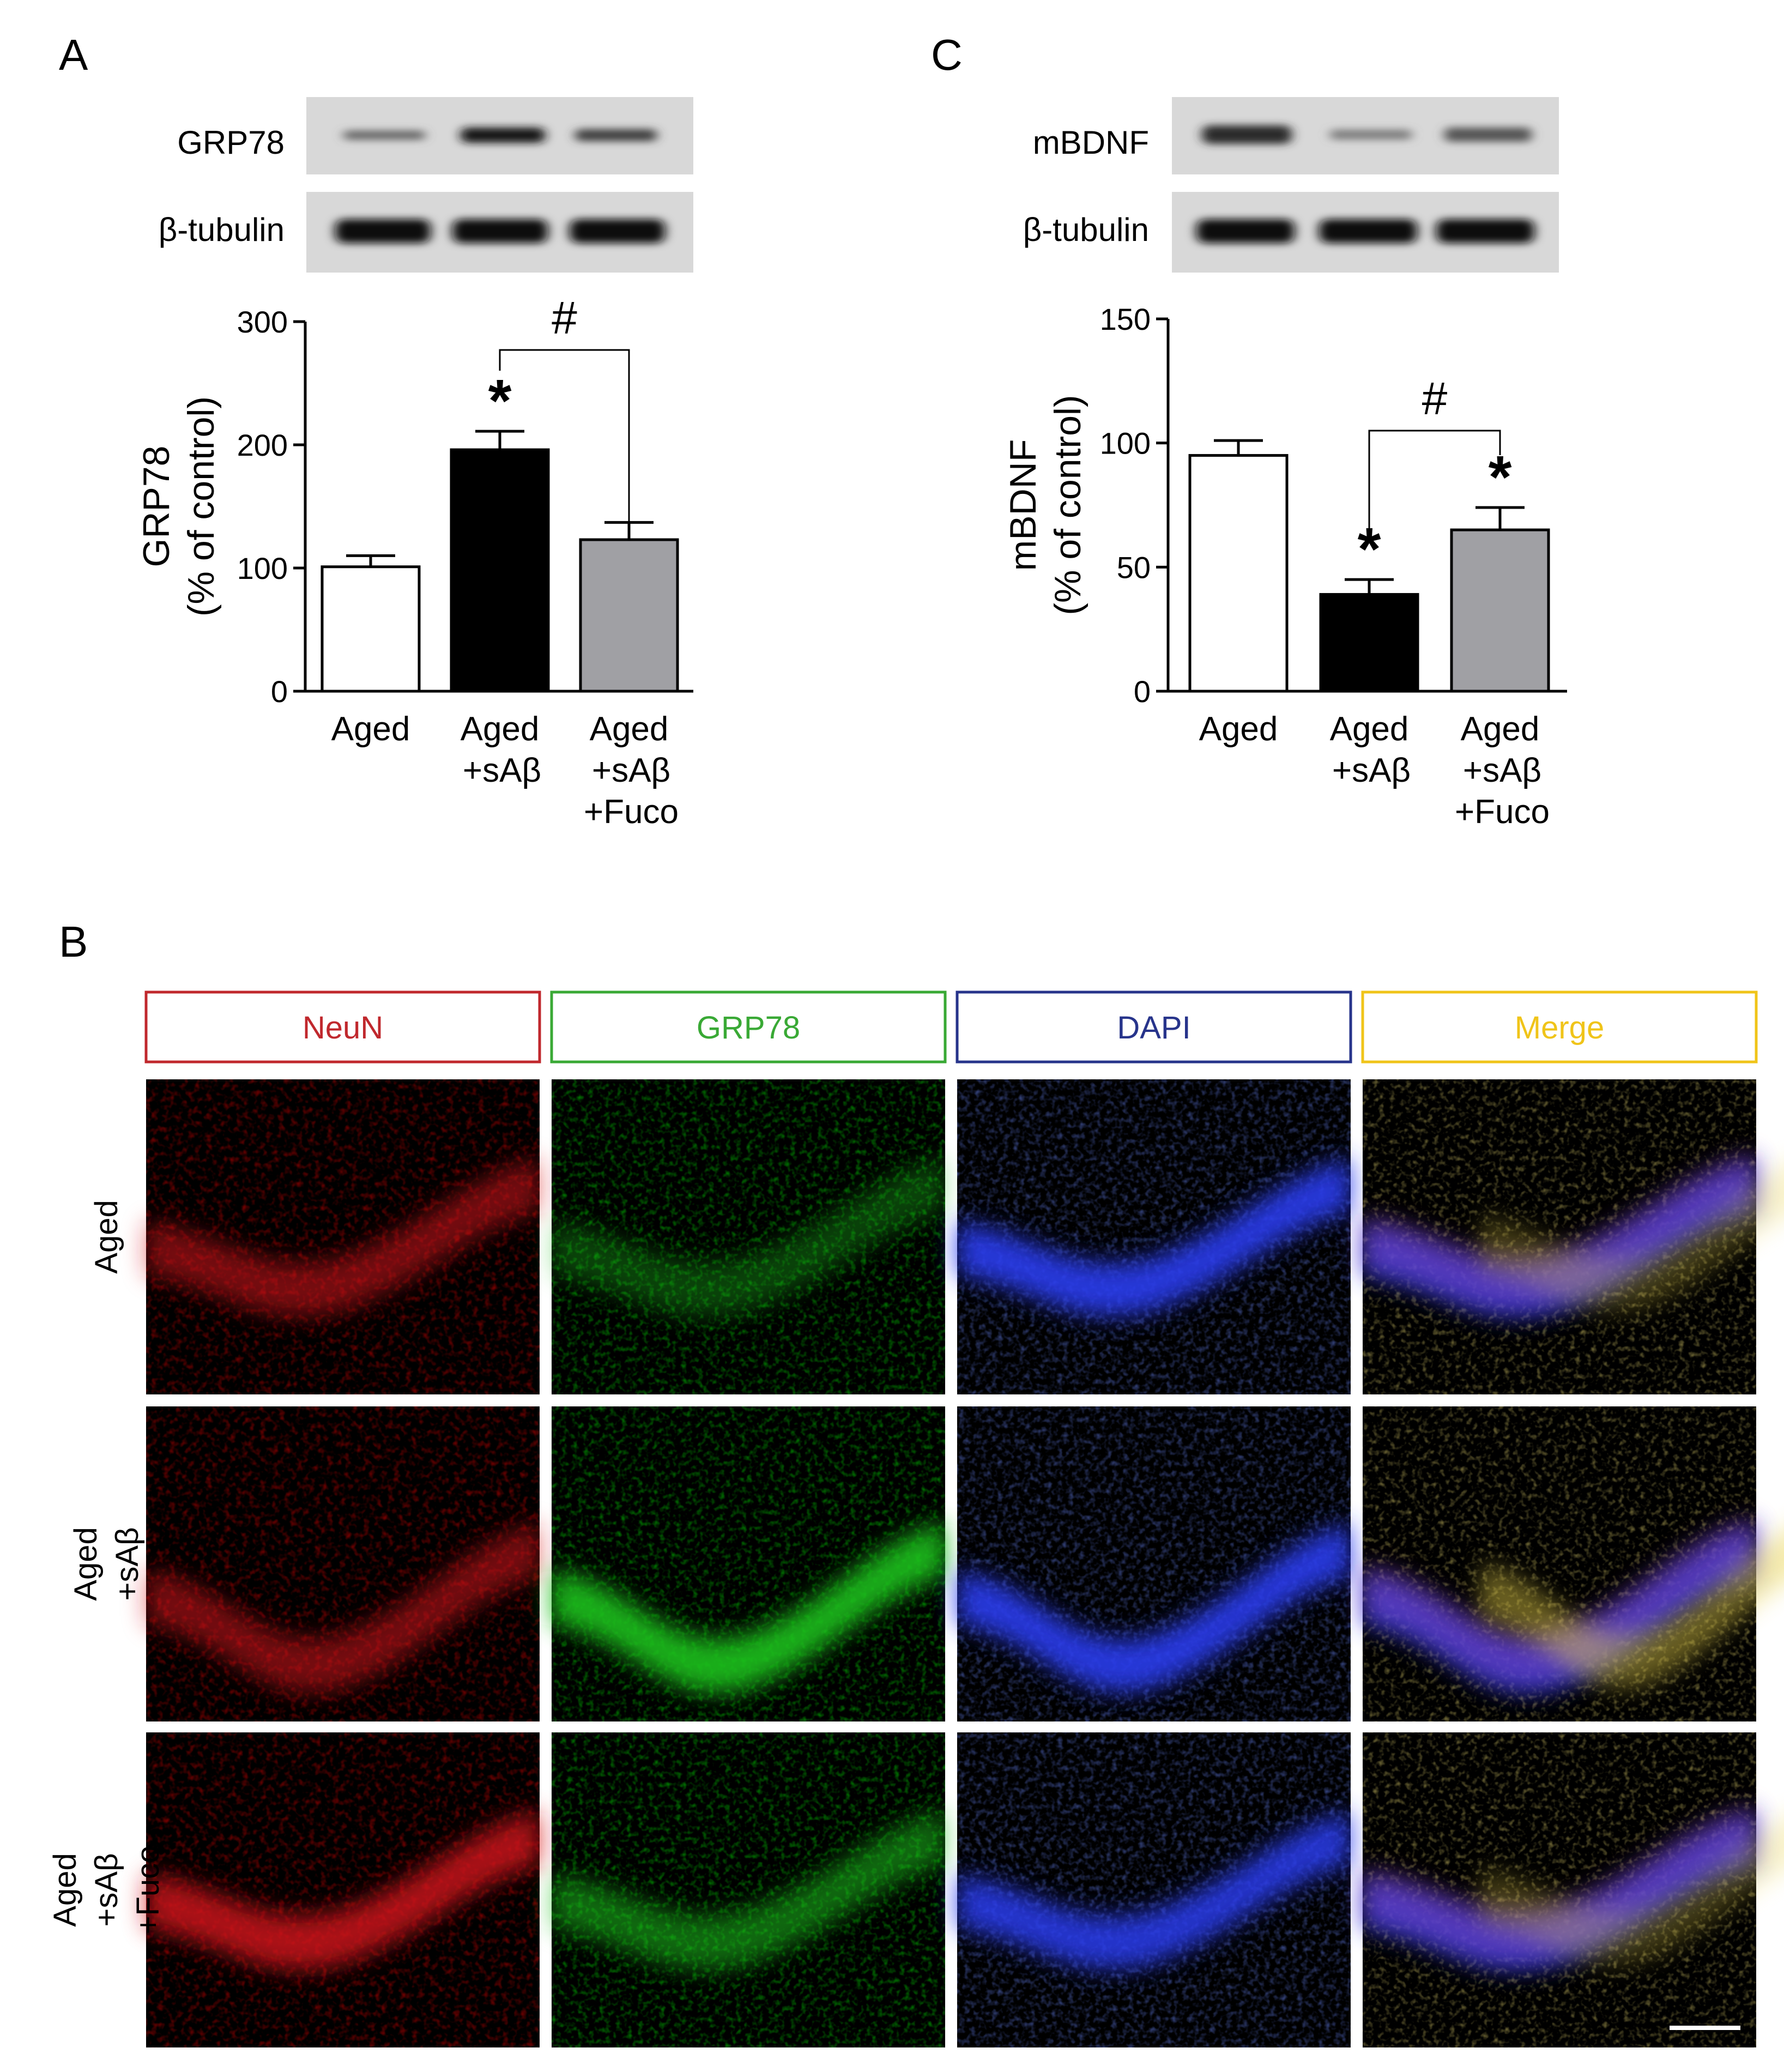 The width and height of the screenshot is (1784, 2072). I want to click on y-tick-label: 50, so click(1134, 567).